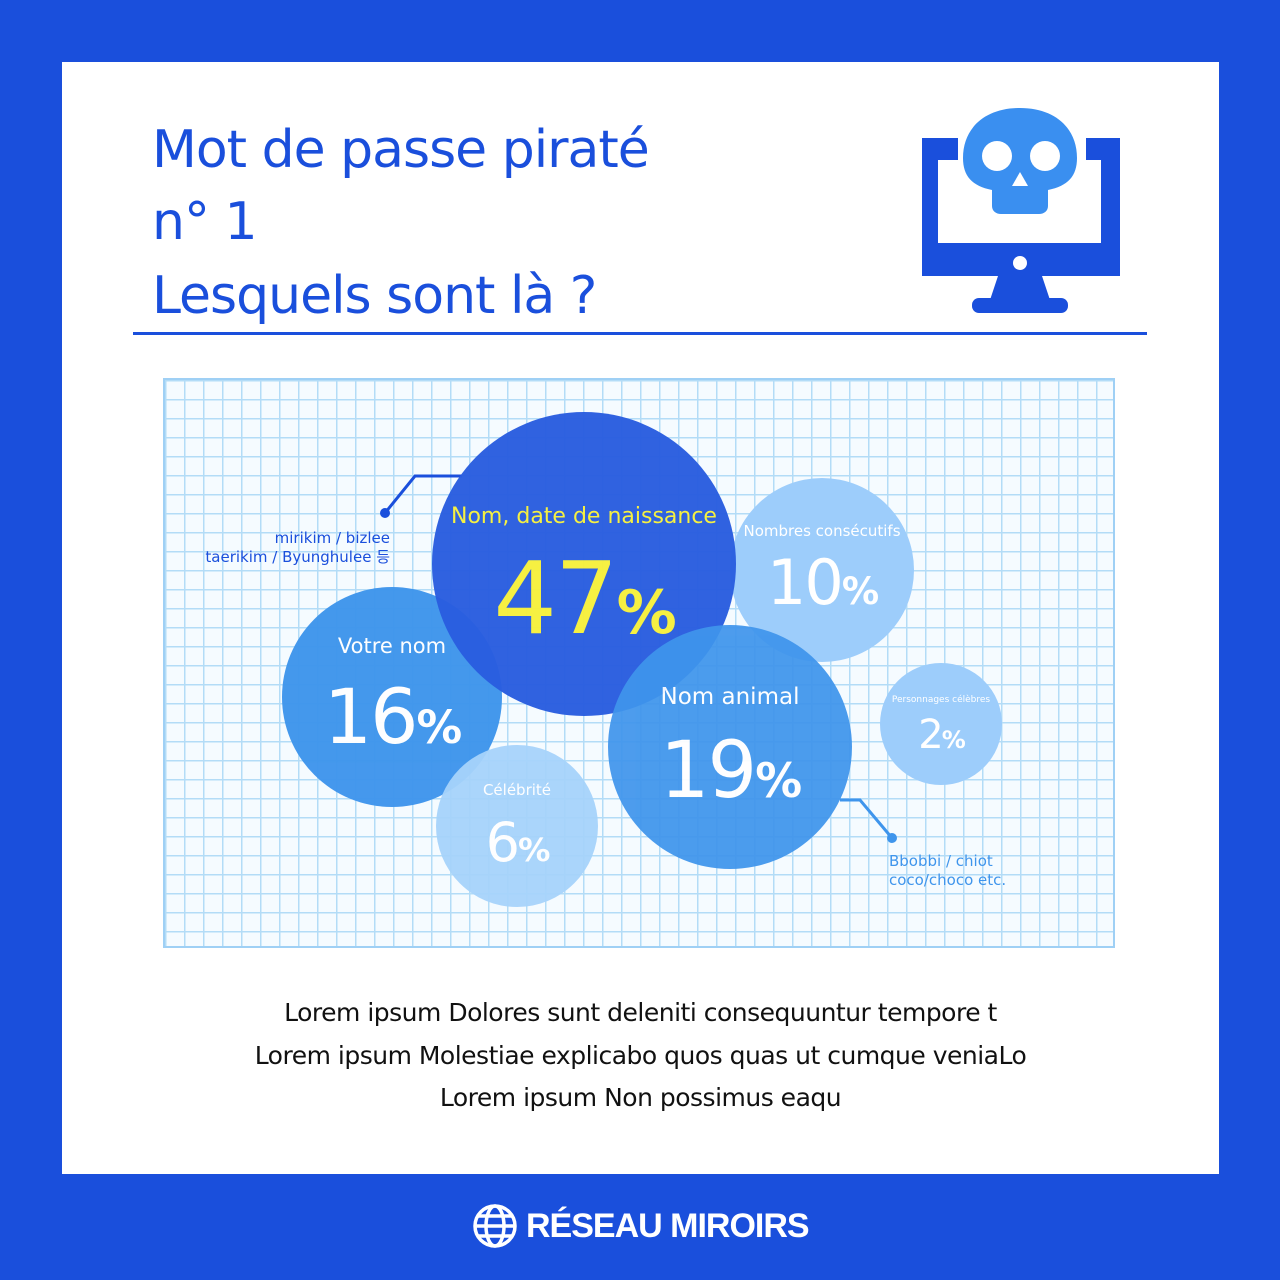  Describe the element at coordinates (205, 222) in the screenshot. I see `title-line-2: n° 1` at that location.